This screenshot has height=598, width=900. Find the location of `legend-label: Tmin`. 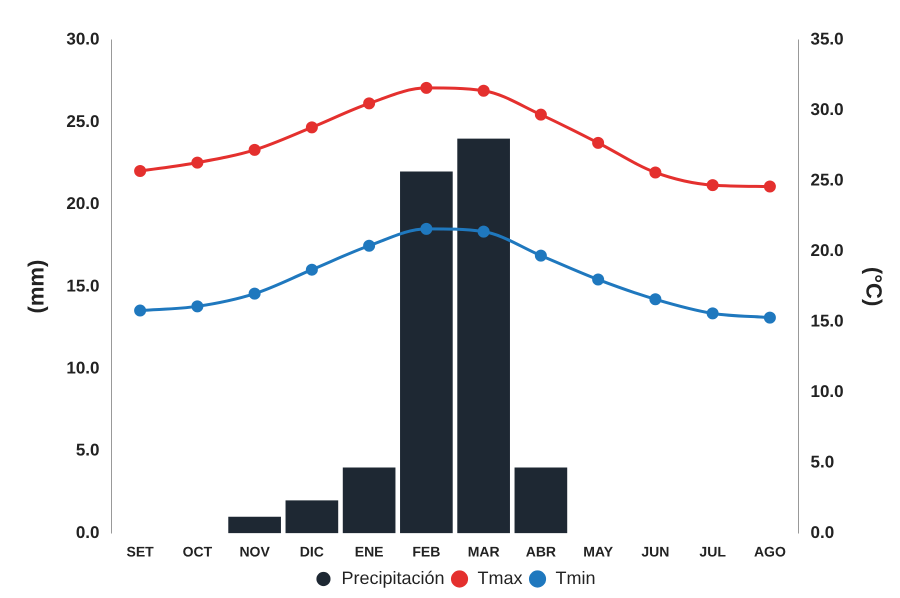

legend-label: Tmin is located at coordinates (576, 578).